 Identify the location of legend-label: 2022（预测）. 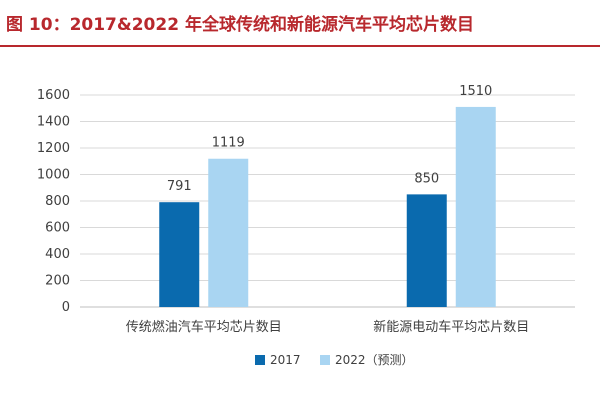
(374, 360).